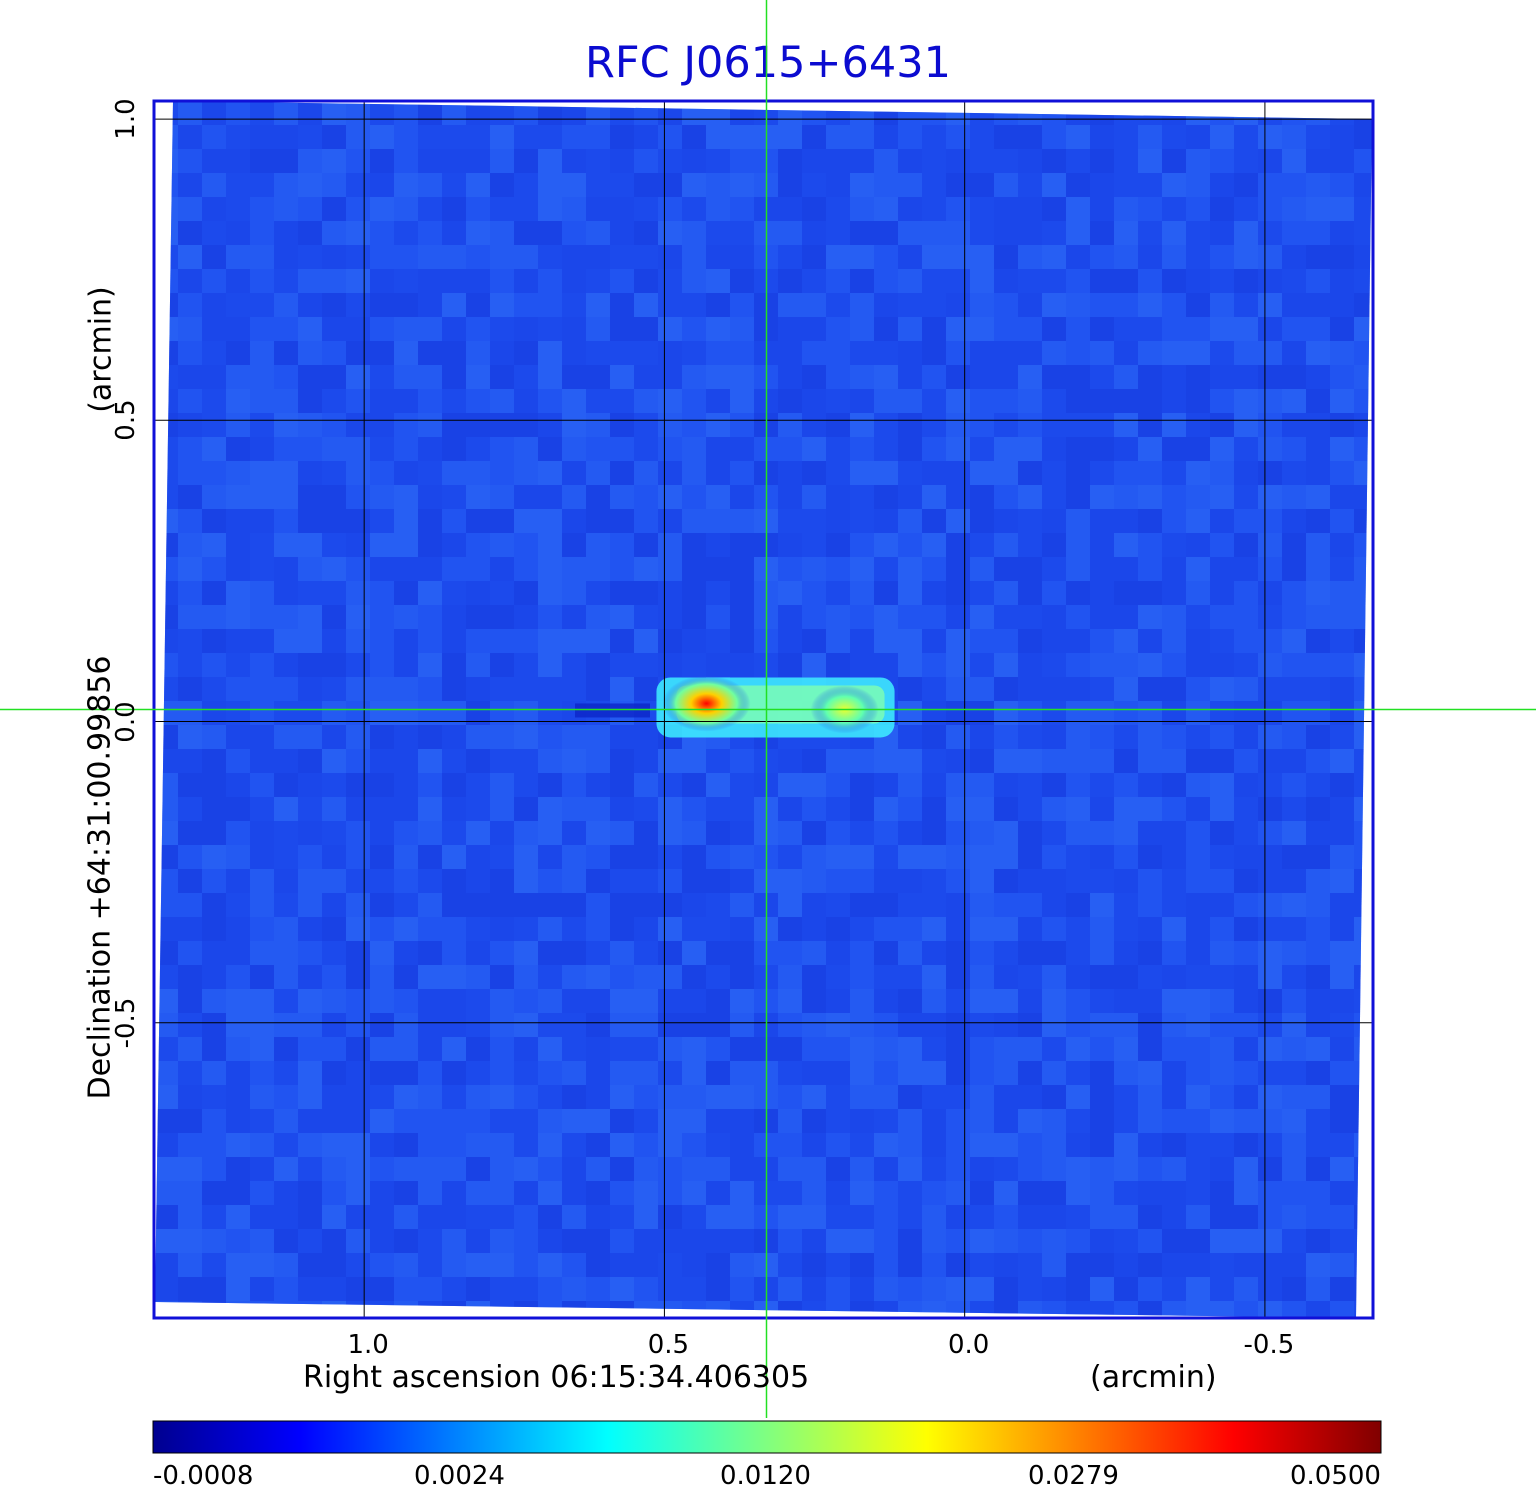 This screenshot has width=1536, height=1511. What do you see at coordinates (1073, 1476) in the screenshot?
I see `colorbar-tick-label: 0.0279` at bounding box center [1073, 1476].